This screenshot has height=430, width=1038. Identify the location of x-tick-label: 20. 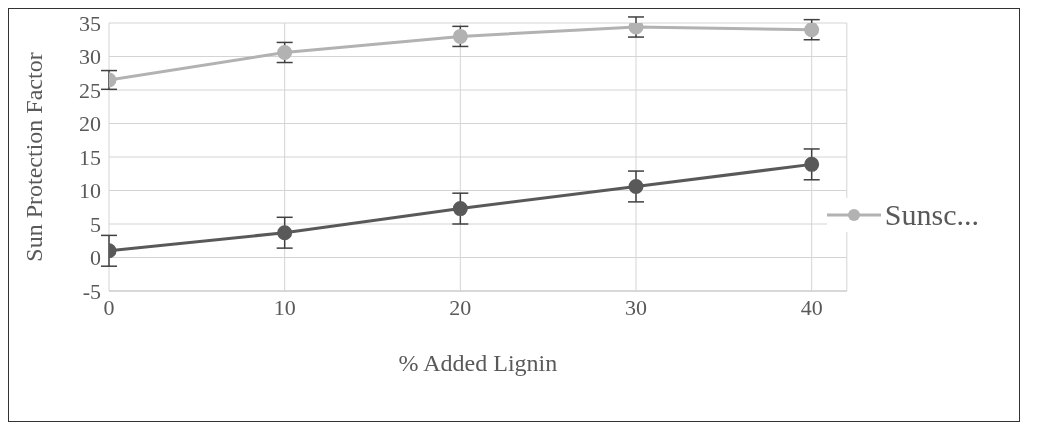
(460, 307).